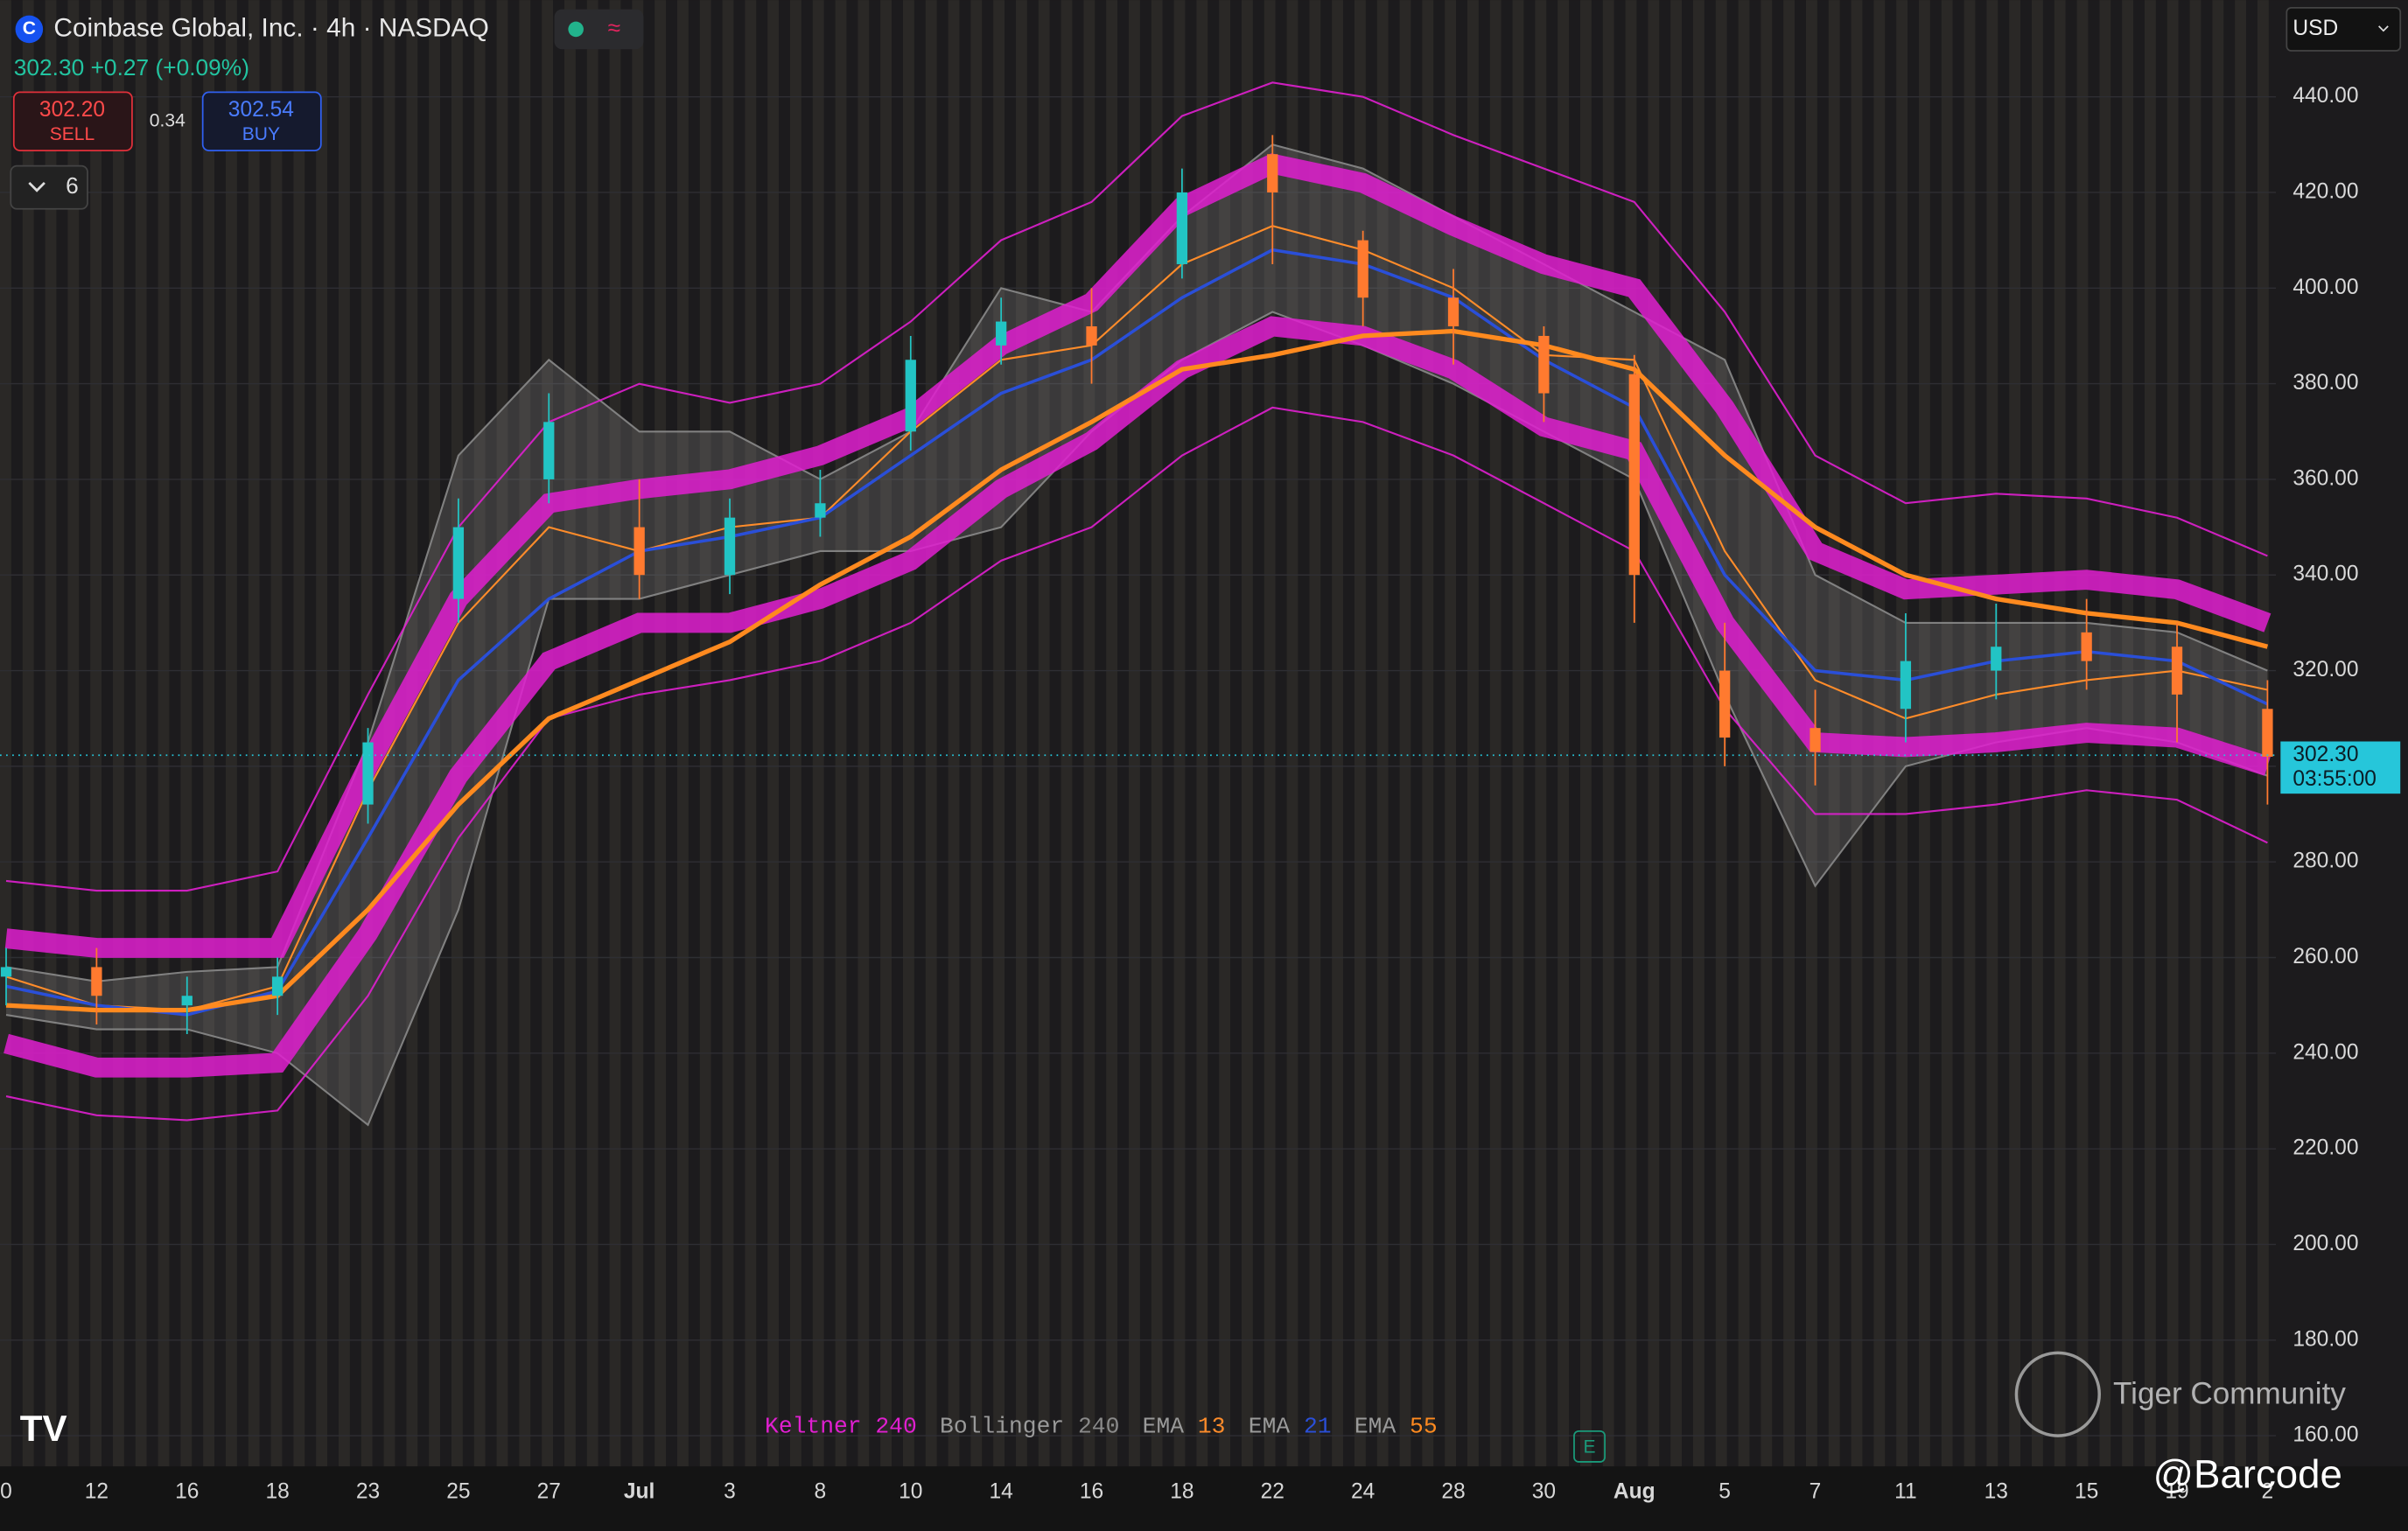 The width and height of the screenshot is (2408, 1531). Describe the element at coordinates (1363, 1492) in the screenshot. I see `x-tick-label: 24` at that location.